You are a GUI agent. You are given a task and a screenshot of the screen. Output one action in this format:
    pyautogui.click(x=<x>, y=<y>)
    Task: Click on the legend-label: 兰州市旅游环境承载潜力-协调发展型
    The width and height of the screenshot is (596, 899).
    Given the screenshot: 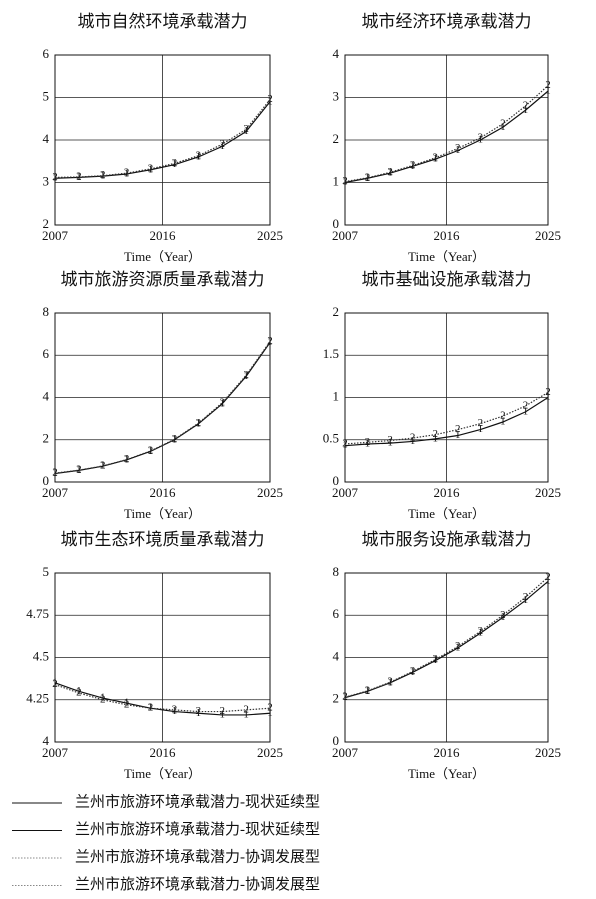 What is the action you would take?
    pyautogui.click(x=197, y=884)
    